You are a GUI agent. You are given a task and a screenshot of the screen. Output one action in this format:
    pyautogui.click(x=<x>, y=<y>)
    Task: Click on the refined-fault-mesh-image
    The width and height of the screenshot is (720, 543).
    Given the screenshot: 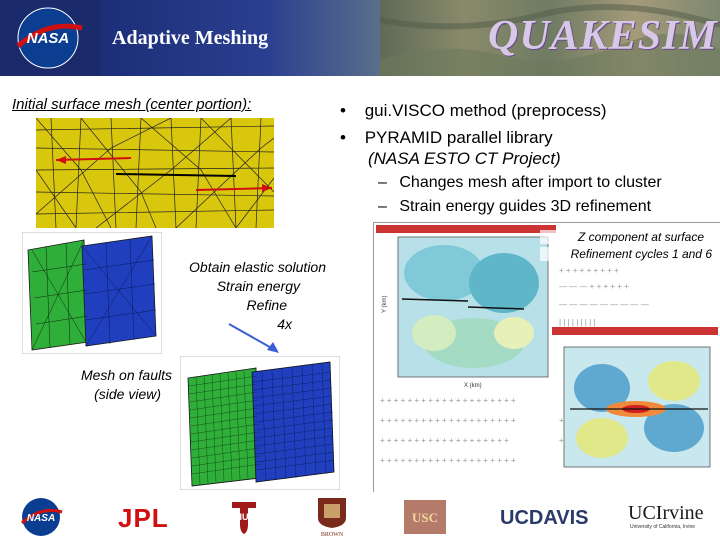 What is the action you would take?
    pyautogui.click(x=260, y=423)
    